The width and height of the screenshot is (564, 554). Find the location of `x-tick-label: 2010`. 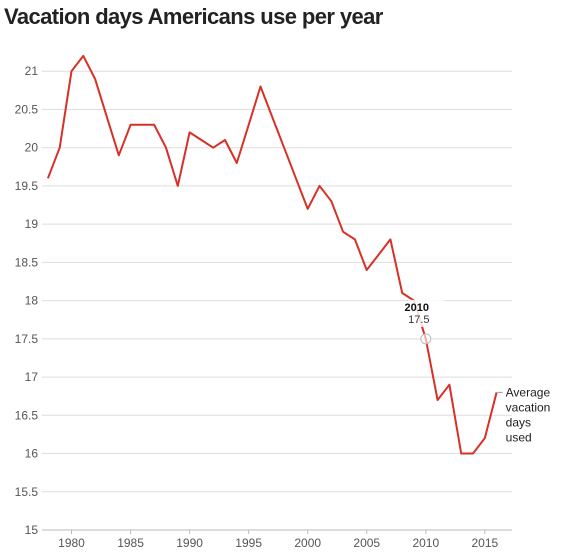

x-tick-label: 2010 is located at coordinates (425, 543).